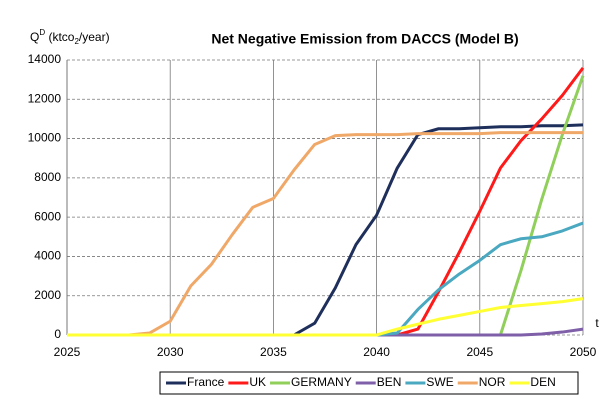 The image size is (610, 411). What do you see at coordinates (492, 382) in the screenshot?
I see `legend-label: NOR` at bounding box center [492, 382].